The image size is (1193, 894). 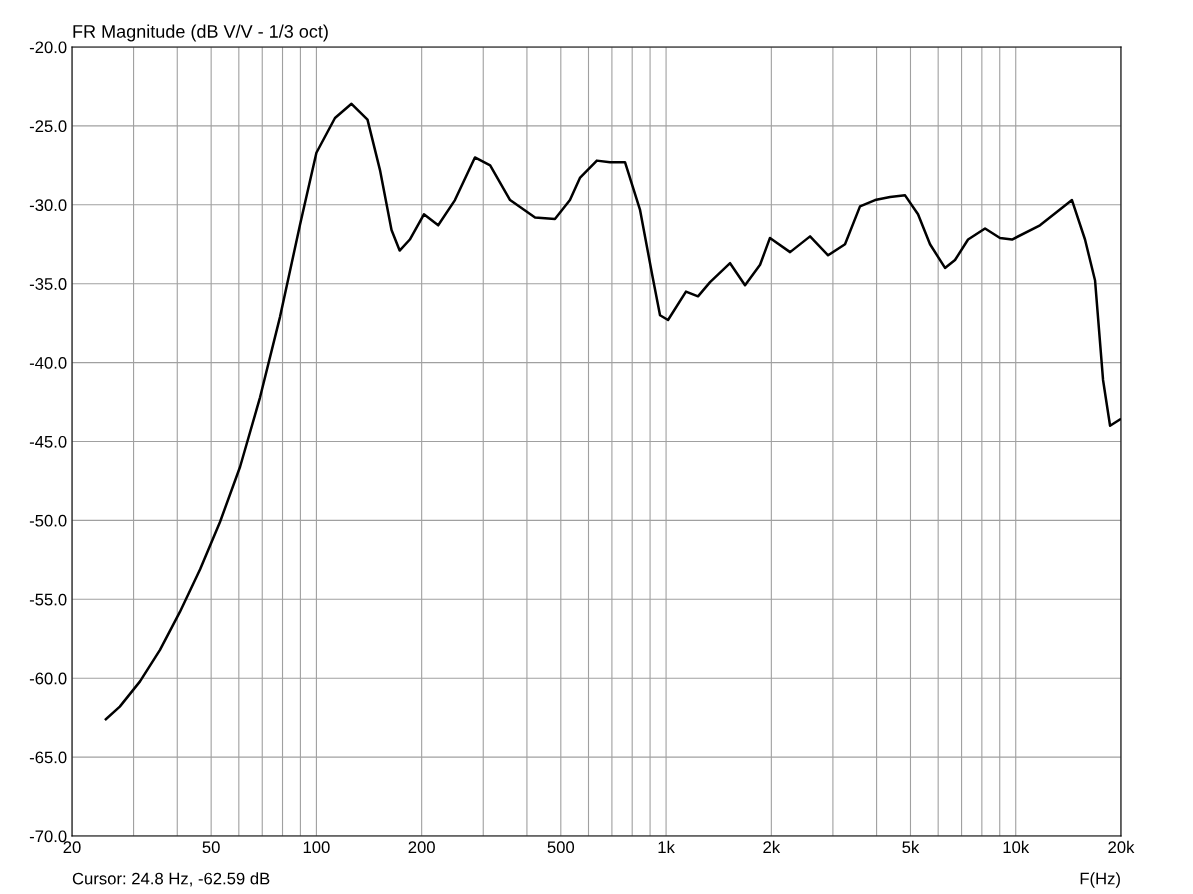 I want to click on x-tick-label: 2k, so click(x=772, y=846).